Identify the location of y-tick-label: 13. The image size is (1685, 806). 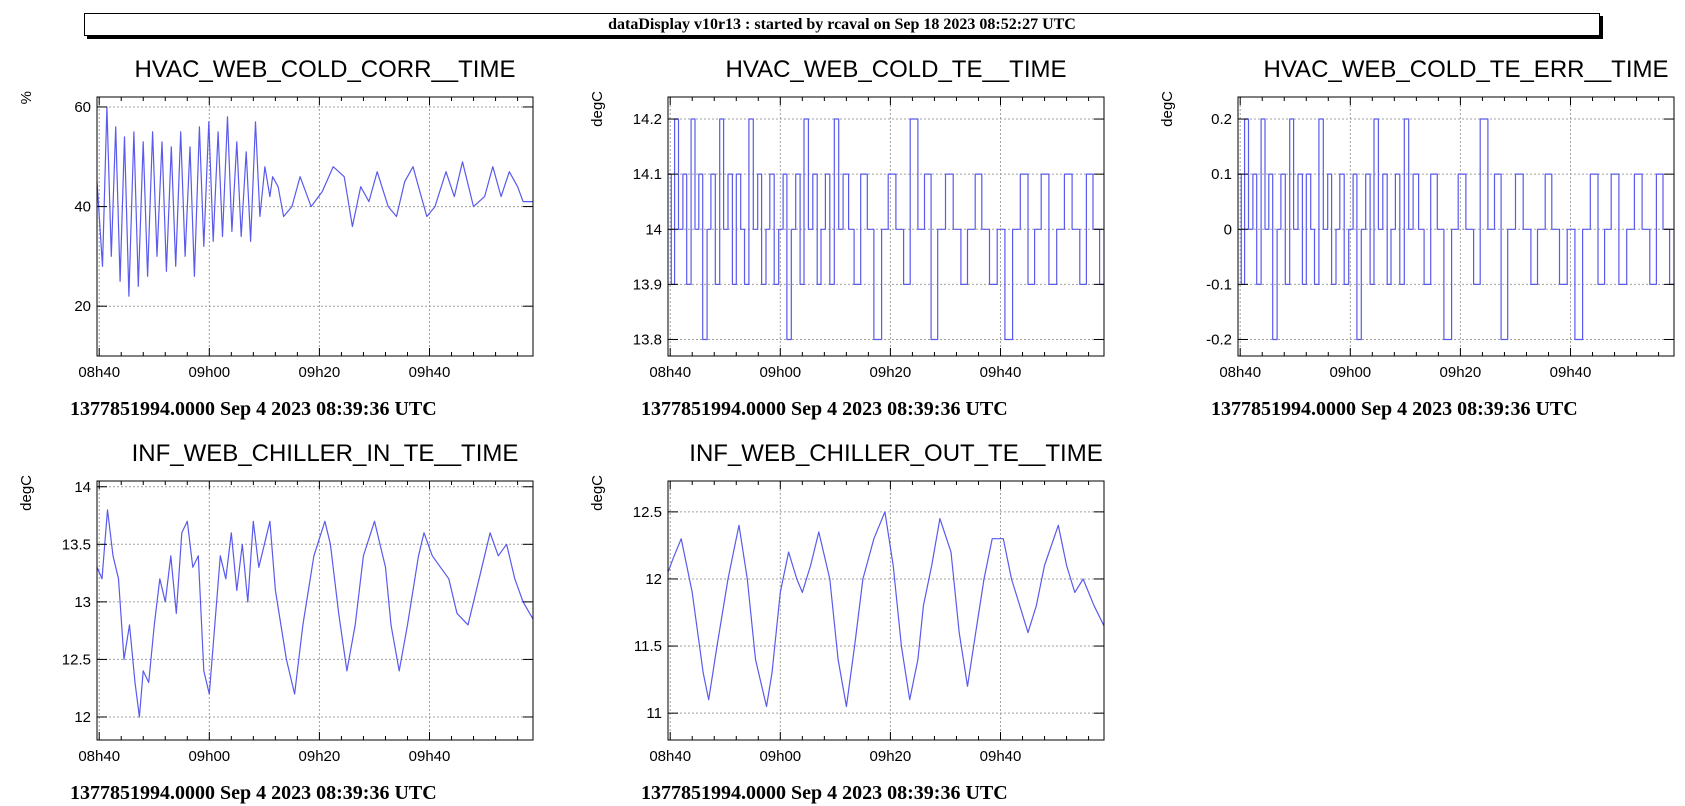
(82, 602).